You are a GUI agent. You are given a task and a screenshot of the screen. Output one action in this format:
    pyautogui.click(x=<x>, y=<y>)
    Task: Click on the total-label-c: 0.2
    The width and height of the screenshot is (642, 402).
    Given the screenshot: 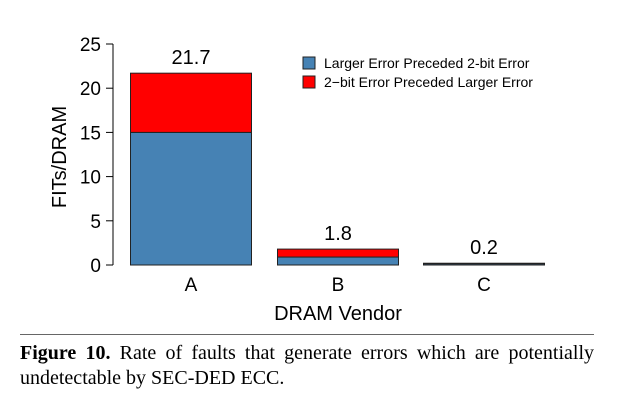 What is the action you would take?
    pyautogui.click(x=484, y=248)
    